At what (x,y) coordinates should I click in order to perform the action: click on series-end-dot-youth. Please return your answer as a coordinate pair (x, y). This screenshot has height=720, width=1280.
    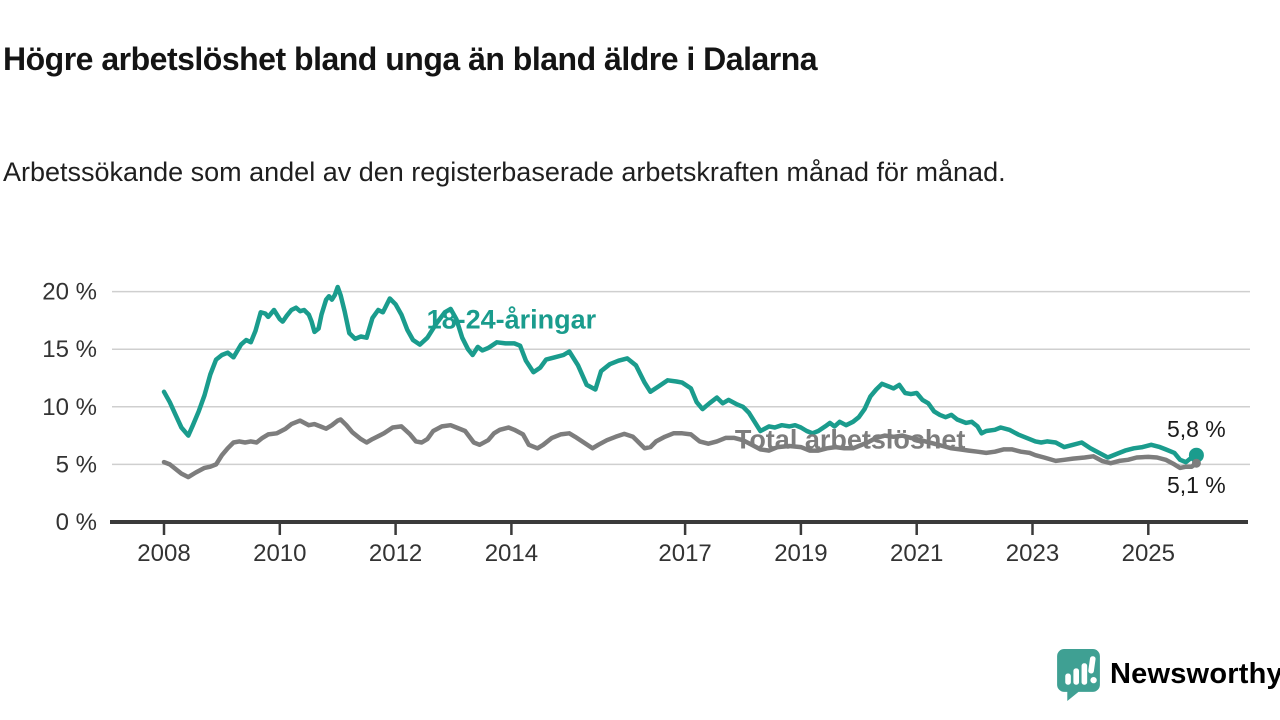
    Looking at the image, I should click on (1196, 455).